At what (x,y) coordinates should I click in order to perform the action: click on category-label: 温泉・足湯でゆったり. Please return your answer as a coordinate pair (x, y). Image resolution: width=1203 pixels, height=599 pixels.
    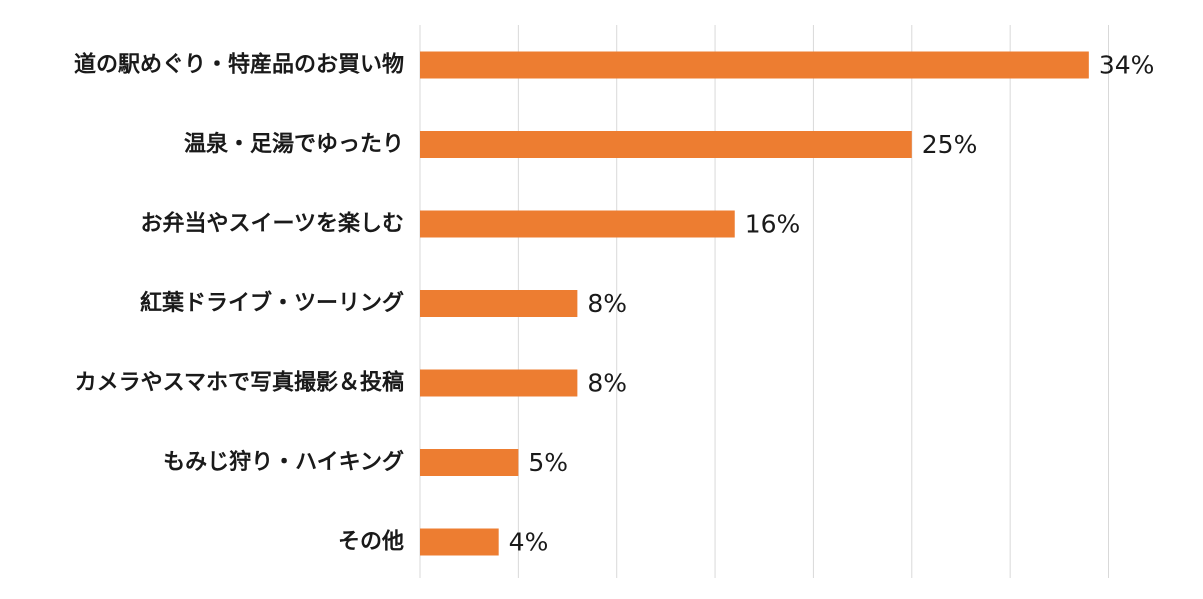
    Looking at the image, I should click on (294, 144).